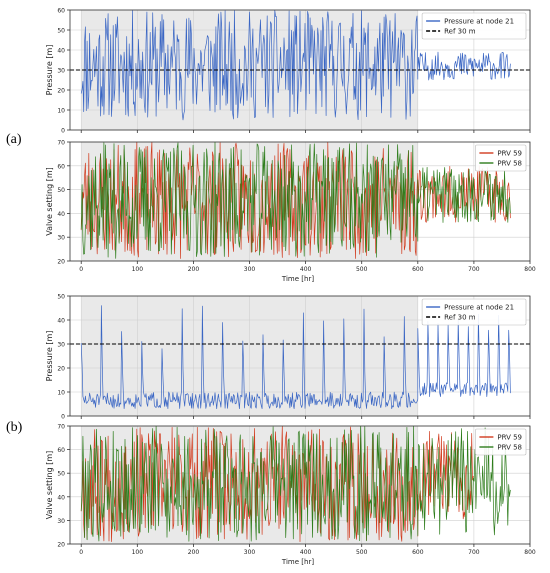 This screenshot has height=573, width=550. Describe the element at coordinates (14, 139) in the screenshot. I see `panel-label-a: (a)` at that location.